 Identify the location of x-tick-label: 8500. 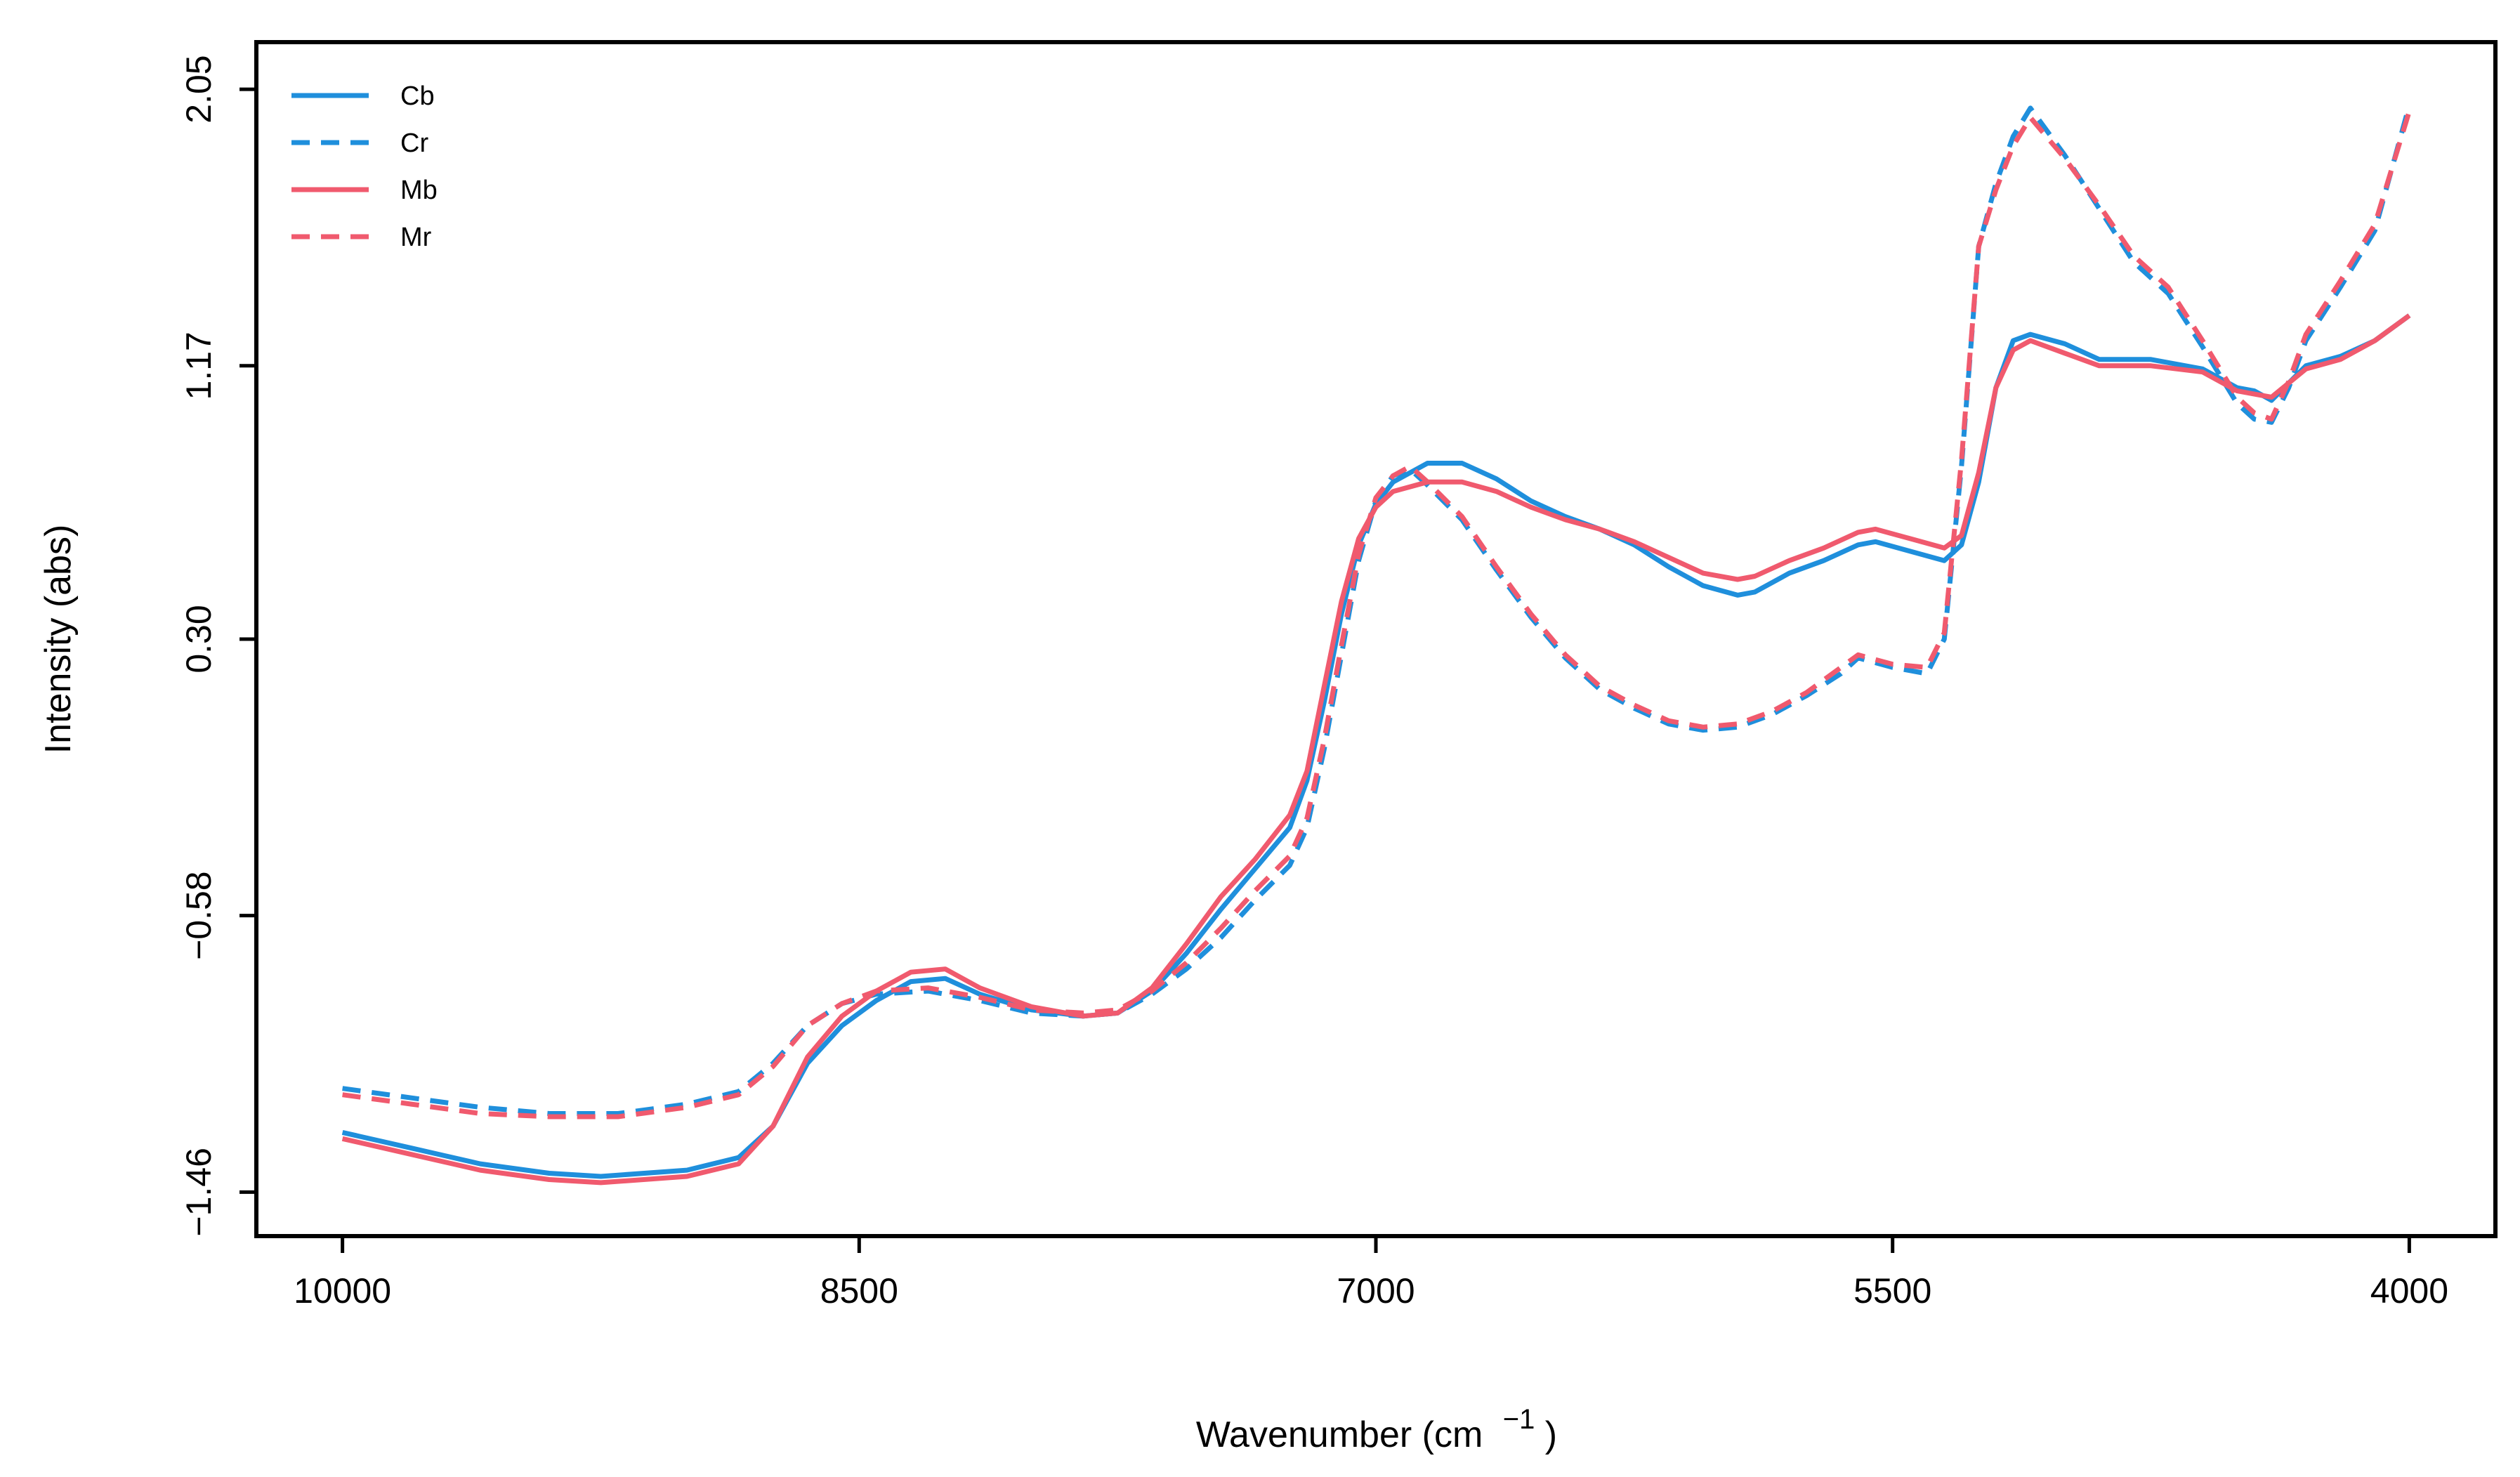
(859, 1291).